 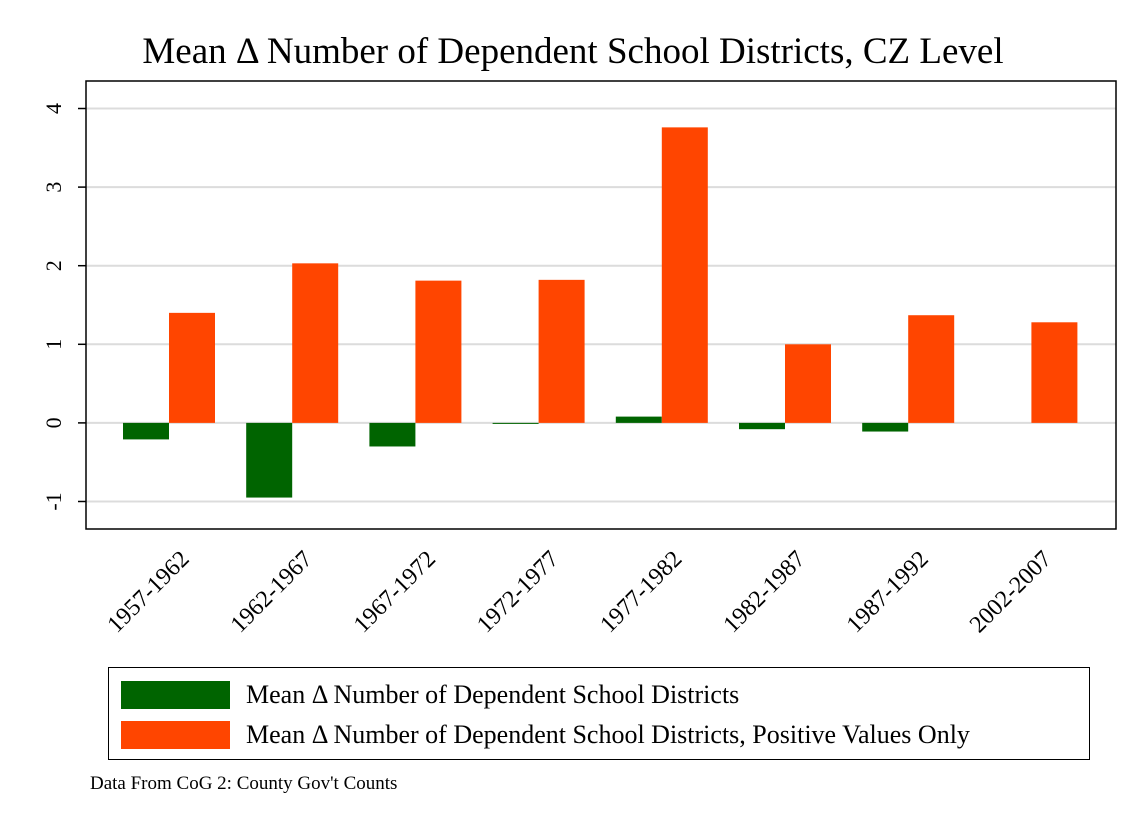 What do you see at coordinates (638, 419) in the screenshot?
I see `bar-series-1-1977-1982` at bounding box center [638, 419].